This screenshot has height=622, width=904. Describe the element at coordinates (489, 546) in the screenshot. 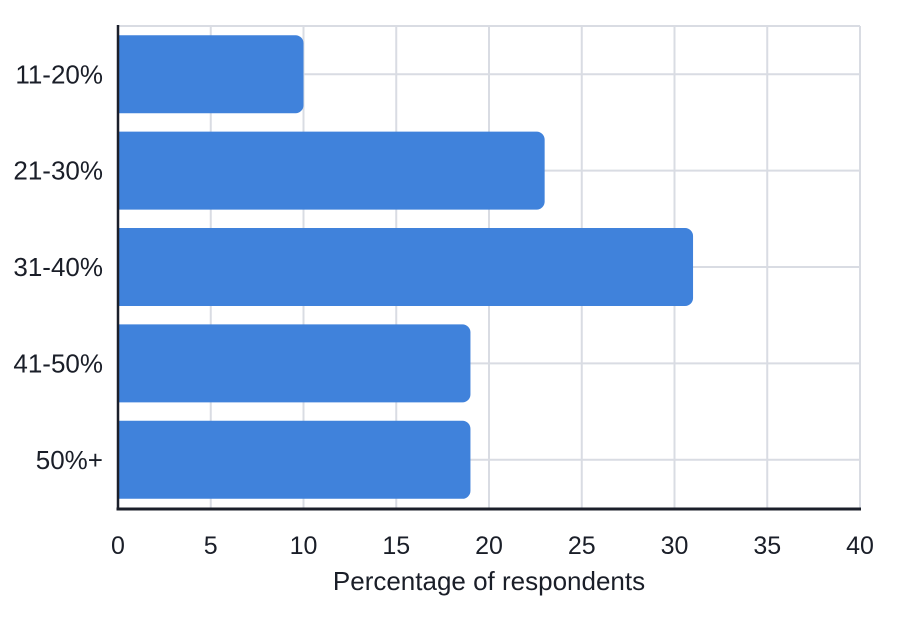

I see `x-tick-label: 20` at that location.